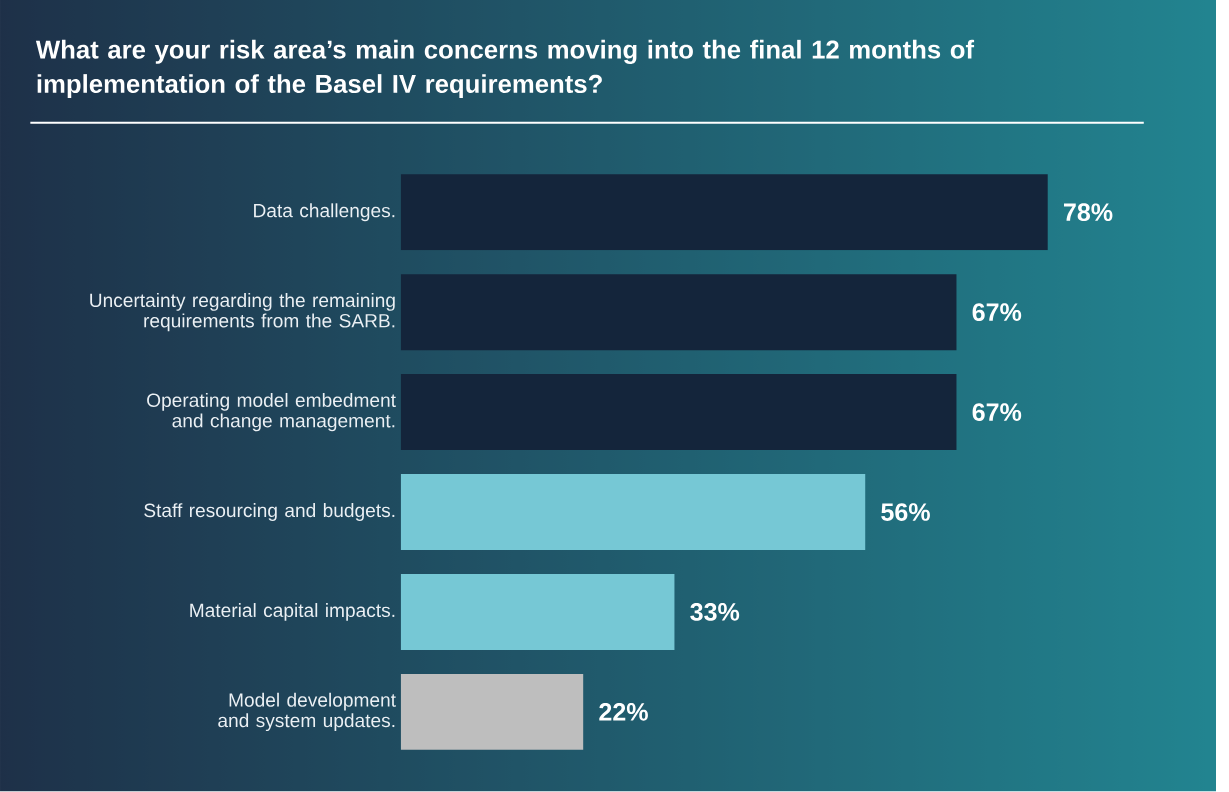 This screenshot has height=792, width=1229. I want to click on y-tick-label: Material capital impacts., so click(292, 612).